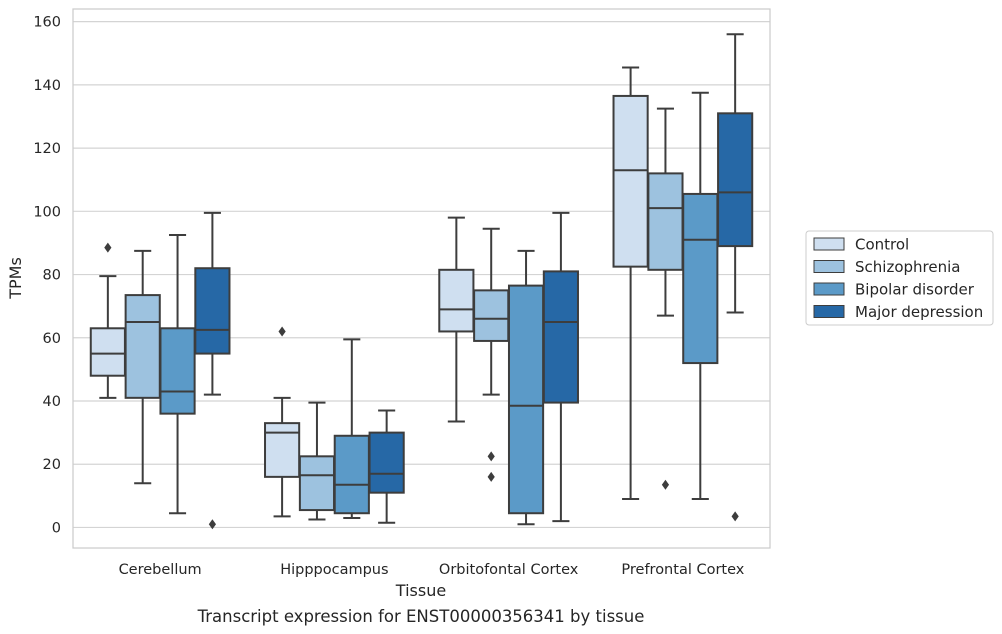 Image resolution: width=1002 pixels, height=634 pixels. Describe the element at coordinates (56, 528) in the screenshot. I see `y-tick-label: 0` at that location.